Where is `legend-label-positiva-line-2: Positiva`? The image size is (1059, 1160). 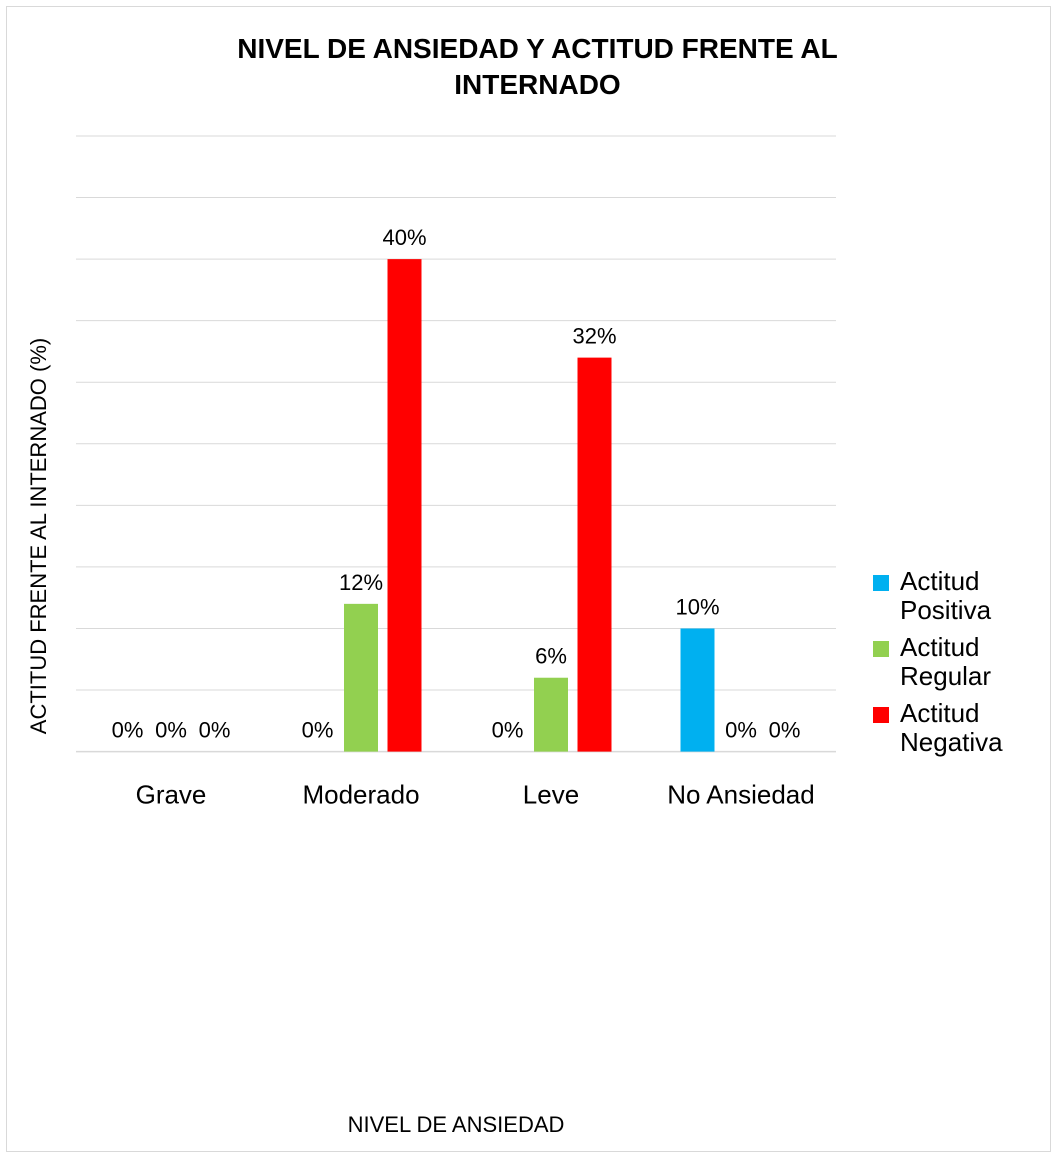 legend-label-positiva-line-2: Positiva is located at coordinates (946, 610).